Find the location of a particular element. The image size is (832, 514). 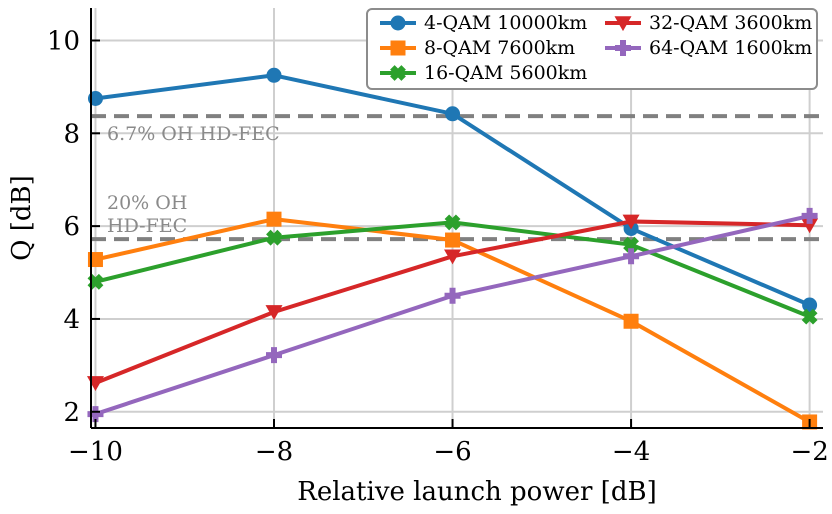

y-tick-label: 10 is located at coordinates (63, 41).